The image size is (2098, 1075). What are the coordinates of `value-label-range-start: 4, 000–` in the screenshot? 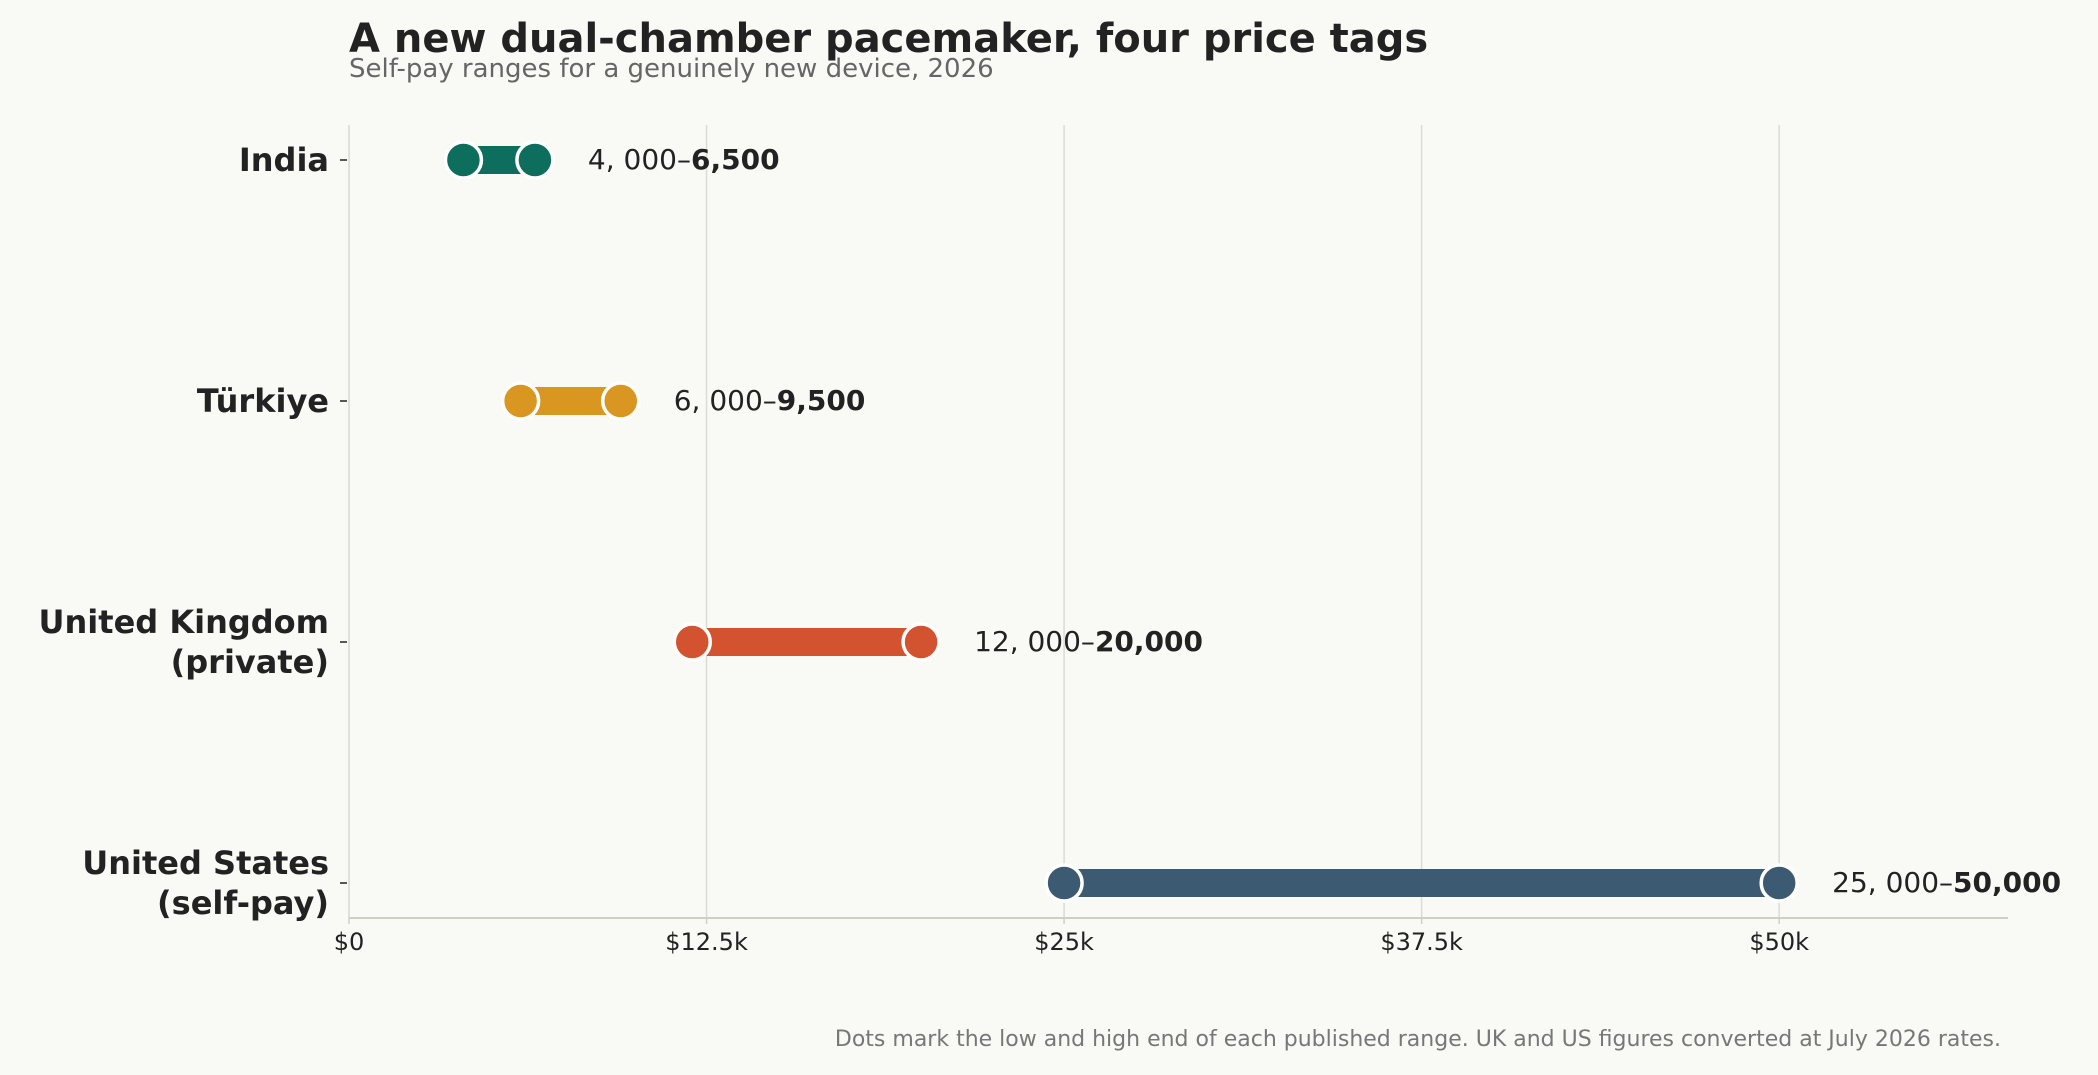 It's located at (639, 159).